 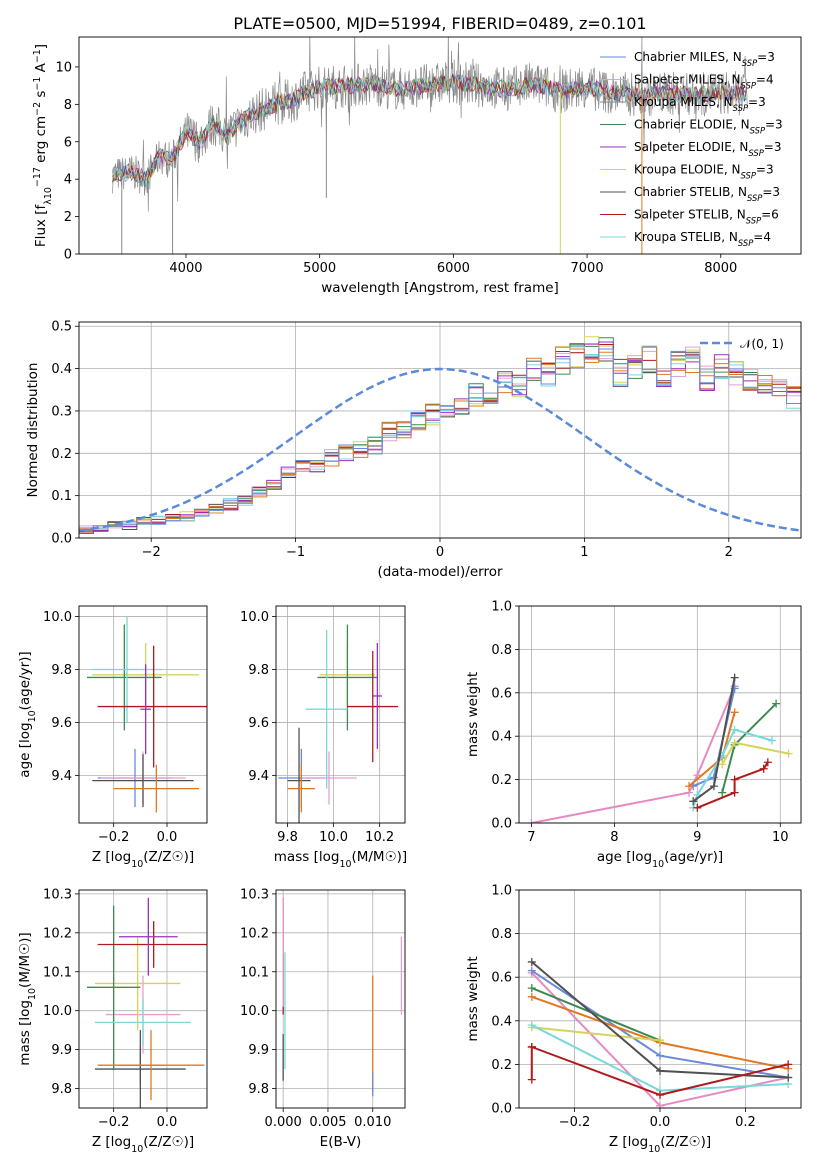 What do you see at coordinates (372, 1122) in the screenshot?
I see `x-tick-label: 0.010` at bounding box center [372, 1122].